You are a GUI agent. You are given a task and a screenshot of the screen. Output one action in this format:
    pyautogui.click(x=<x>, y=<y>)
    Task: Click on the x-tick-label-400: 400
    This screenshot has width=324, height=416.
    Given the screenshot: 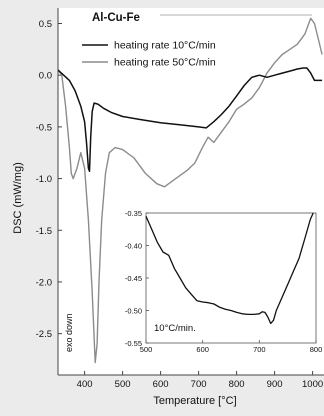 What is the action you would take?
    pyautogui.click(x=85, y=384)
    